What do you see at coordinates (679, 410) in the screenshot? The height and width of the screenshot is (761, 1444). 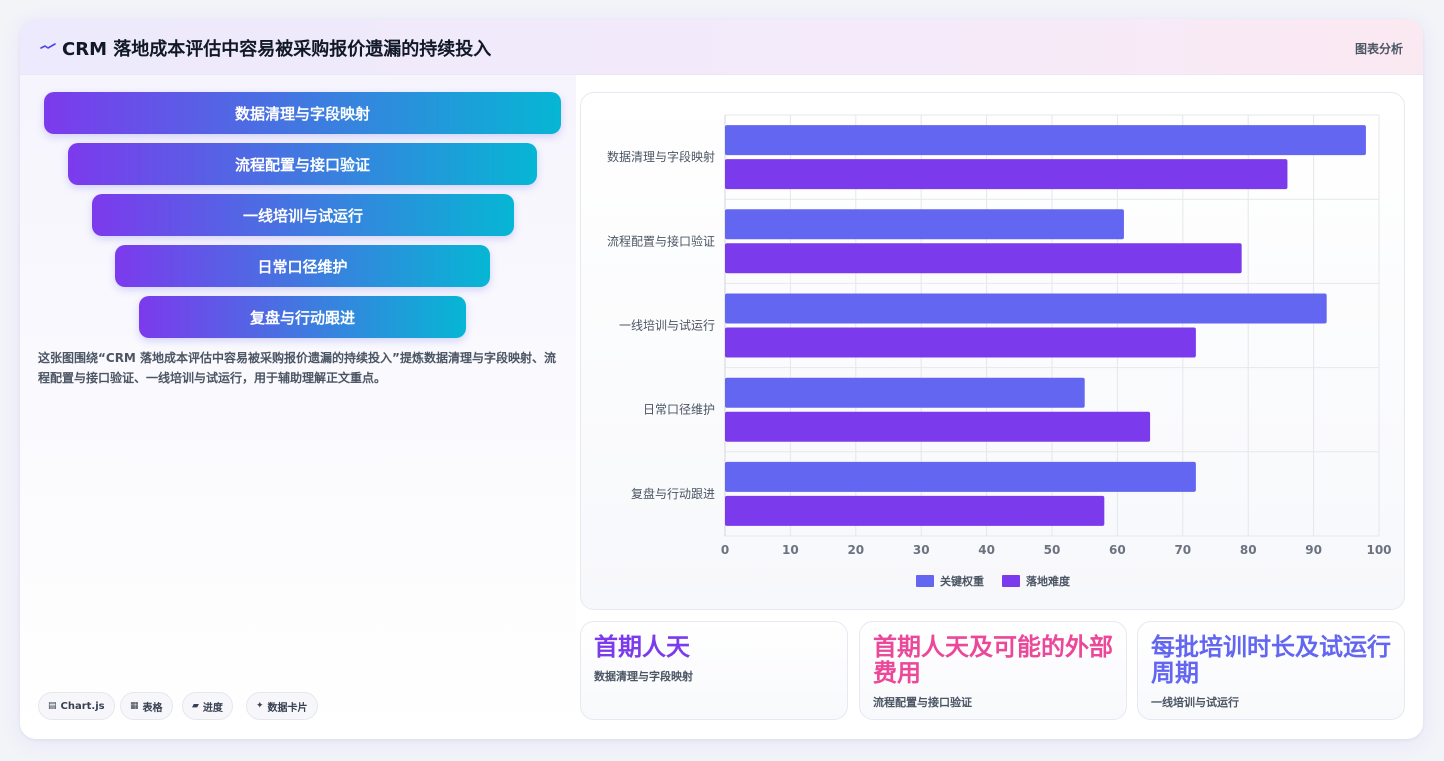 I see `y-tick-label: 日常口径维护` at bounding box center [679, 410].